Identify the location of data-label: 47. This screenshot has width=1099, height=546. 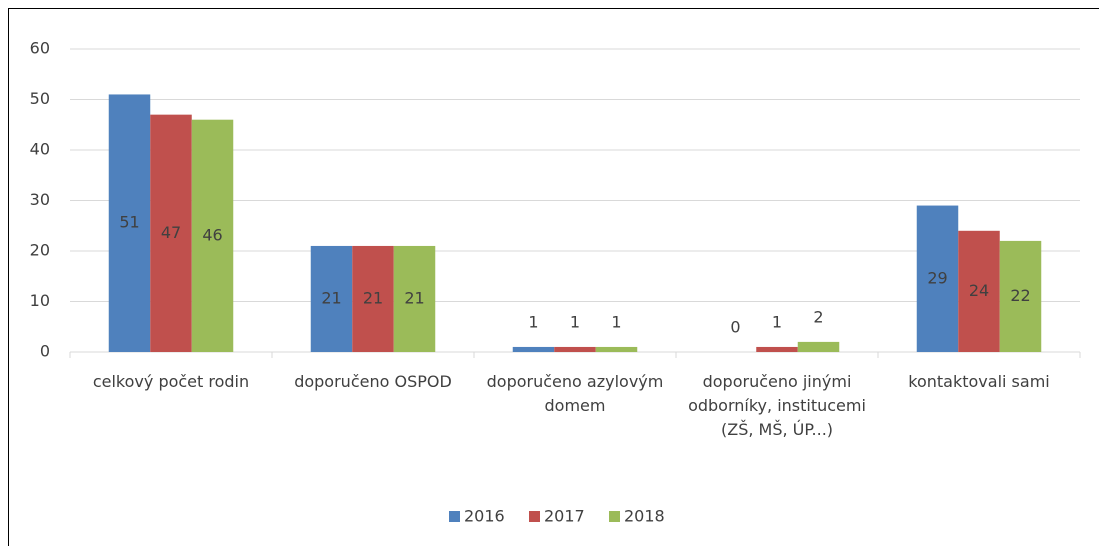
(171, 232).